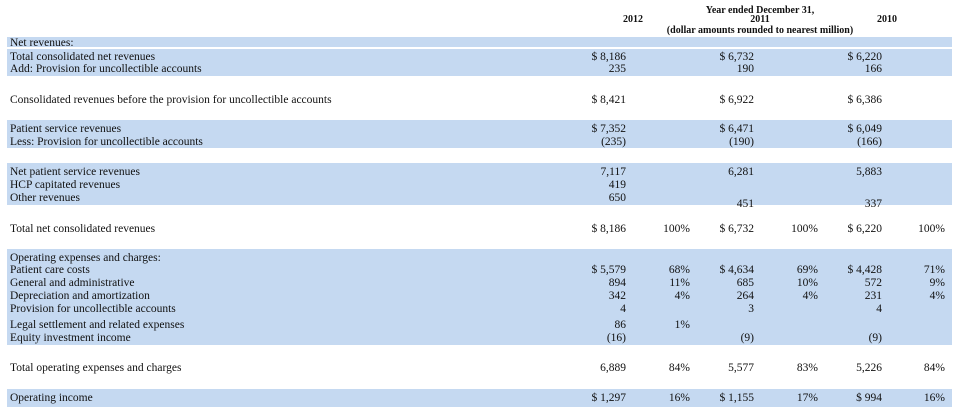 The width and height of the screenshot is (958, 414). What do you see at coordinates (613, 368) in the screenshot?
I see `value-2012: 6,889` at bounding box center [613, 368].